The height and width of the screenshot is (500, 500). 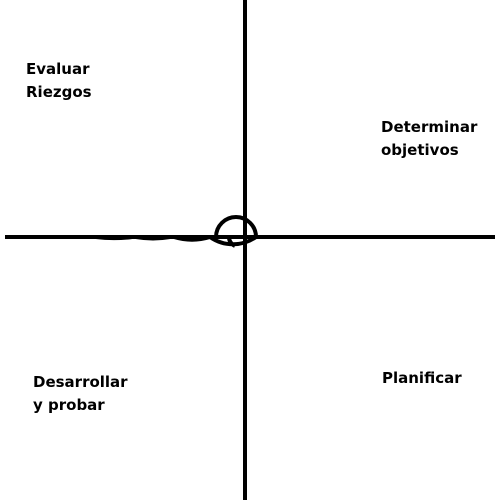 I want to click on label-line: y probar, so click(x=69, y=405).